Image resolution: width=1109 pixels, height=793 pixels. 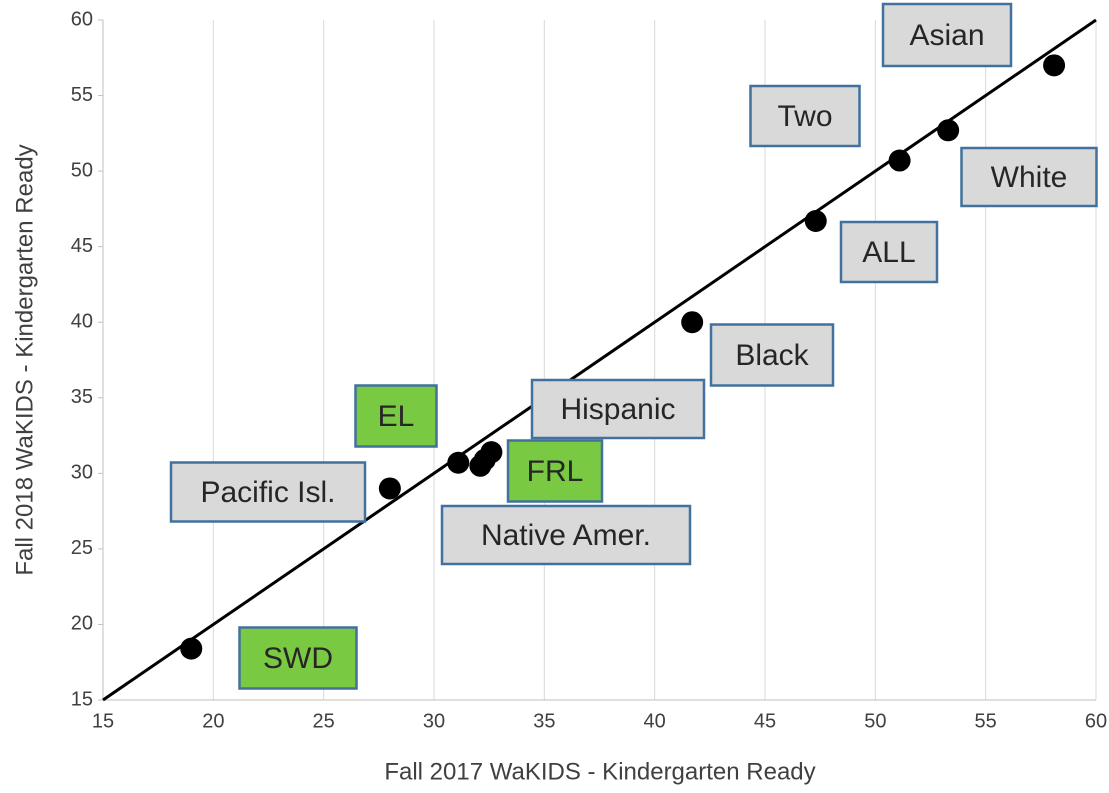 What do you see at coordinates (82, 95) in the screenshot?
I see `y-tick-label: 55` at bounding box center [82, 95].